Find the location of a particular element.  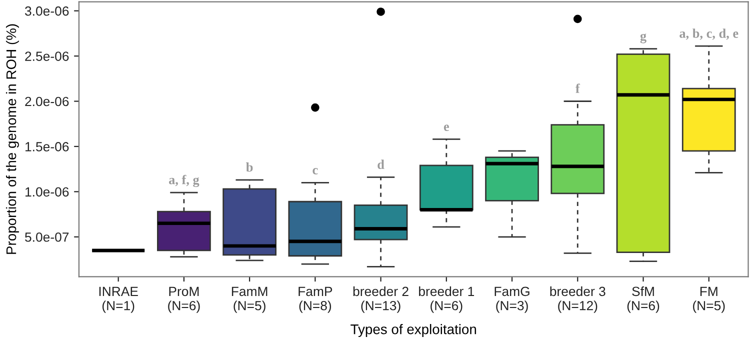

annotation: a, f, g is located at coordinates (184, 181).